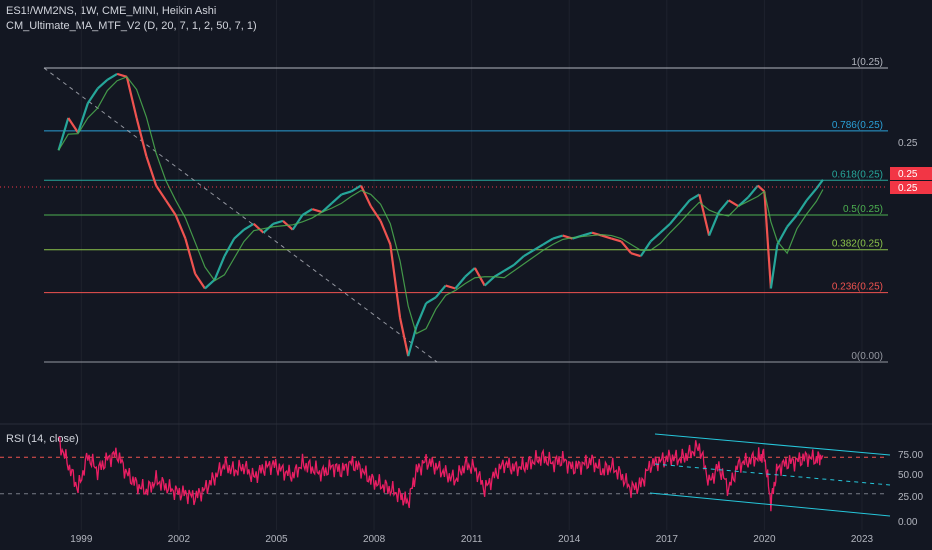 The height and width of the screenshot is (550, 932). I want to click on fib-level-label-5: 0.236(0.25), so click(857, 287).